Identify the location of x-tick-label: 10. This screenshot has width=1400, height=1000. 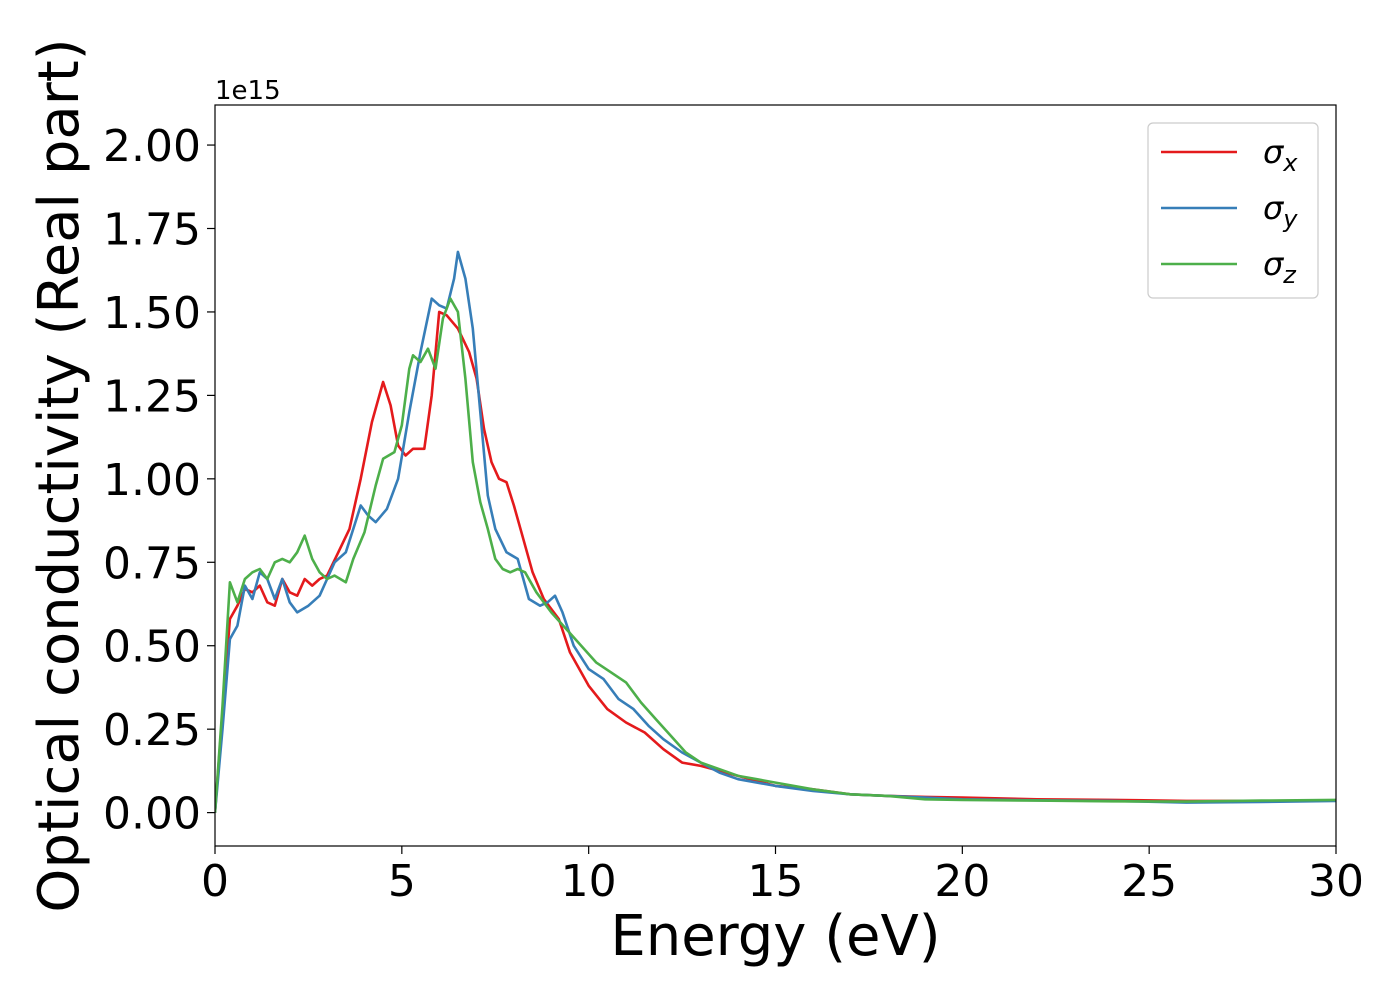
(589, 881).